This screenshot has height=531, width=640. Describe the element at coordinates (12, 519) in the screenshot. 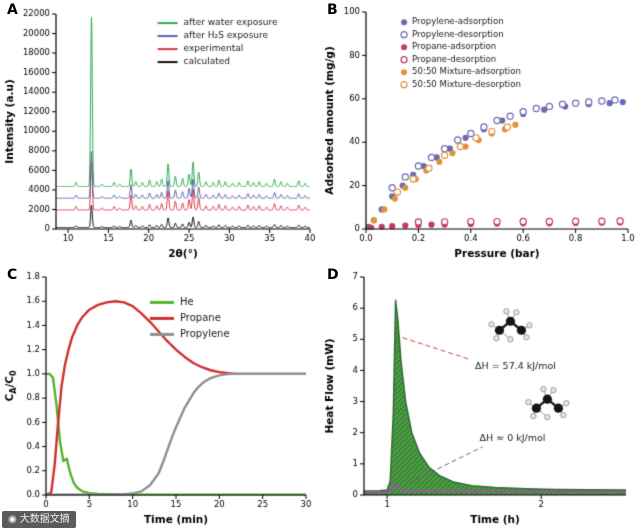

I see `watermark-icon: ◉` at that location.